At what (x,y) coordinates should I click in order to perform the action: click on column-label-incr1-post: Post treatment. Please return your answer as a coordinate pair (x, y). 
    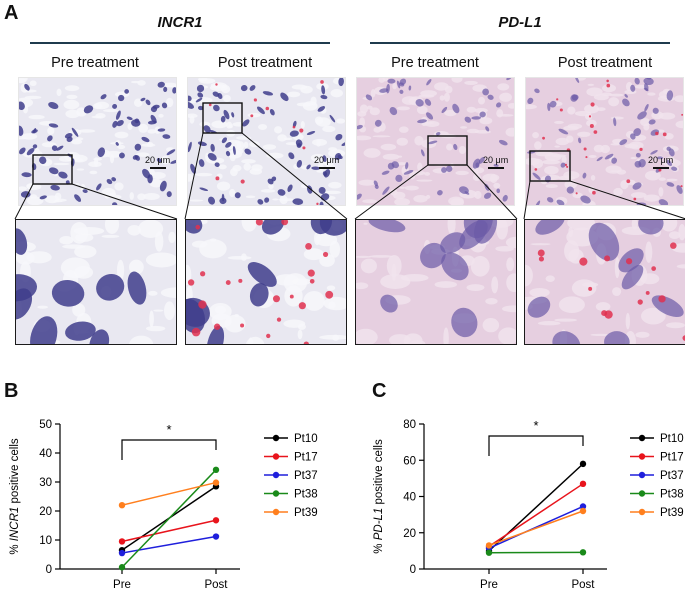
    Looking at the image, I should click on (265, 63).